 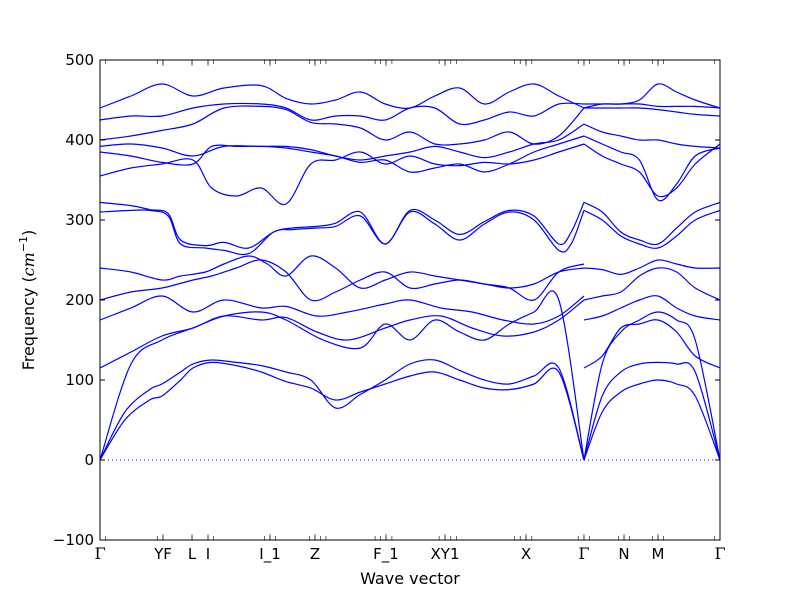 I want to click on y-tick-label: 500, so click(x=79, y=60).